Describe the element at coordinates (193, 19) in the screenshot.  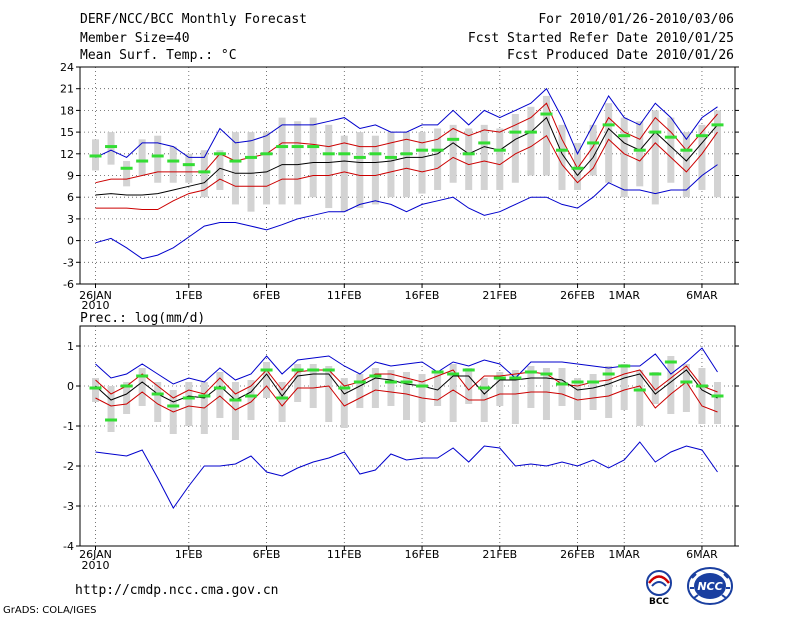
I see `chart-title: DERF/NCC/BCC Monthly Forecast` at that location.